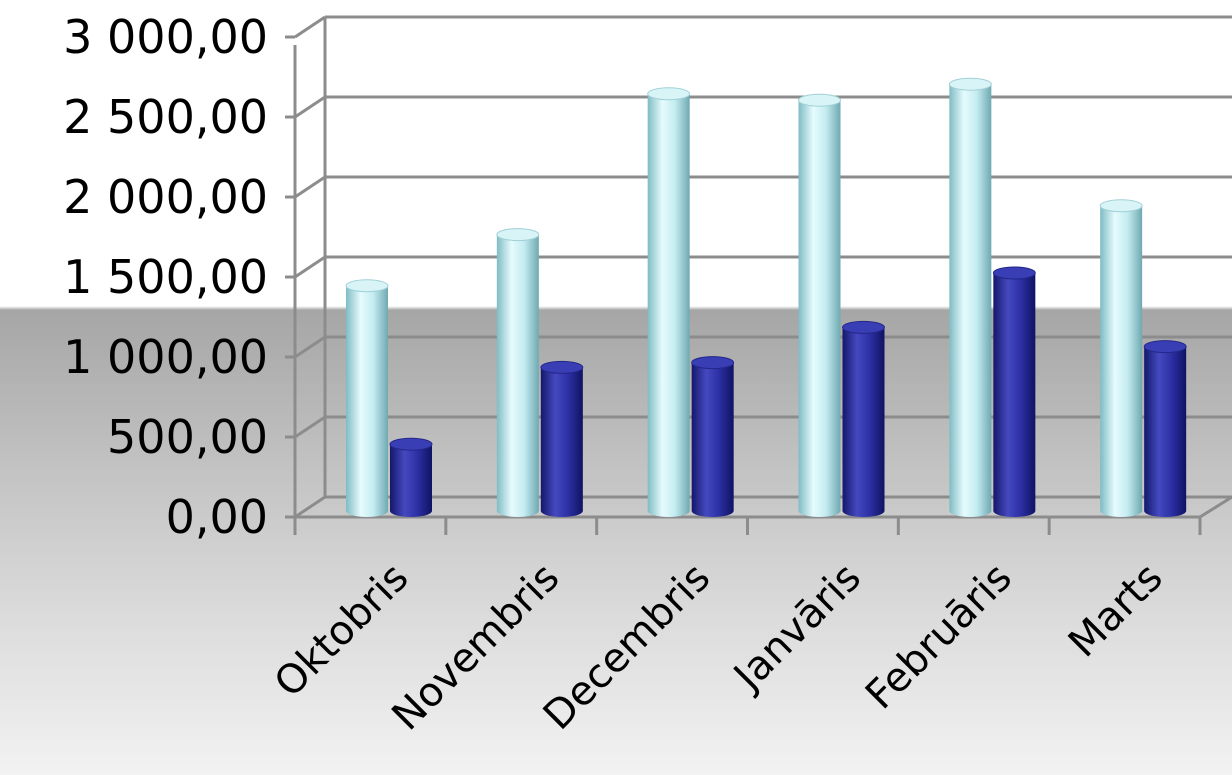  Describe the element at coordinates (217, 517) in the screenshot. I see `y-tick-label: 0,00` at that location.